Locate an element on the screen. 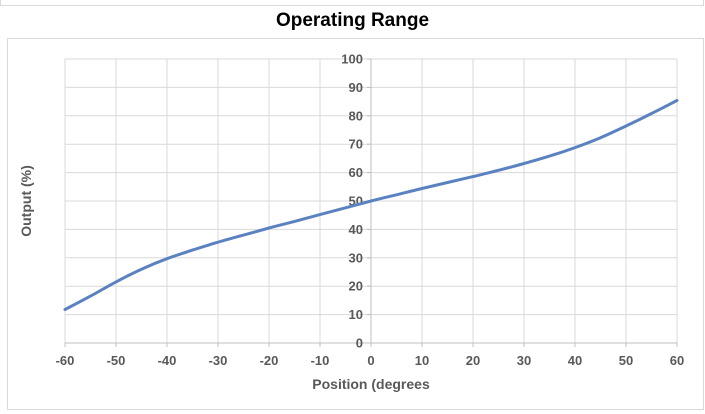  y-tick-label: 70 is located at coordinates (356, 144).